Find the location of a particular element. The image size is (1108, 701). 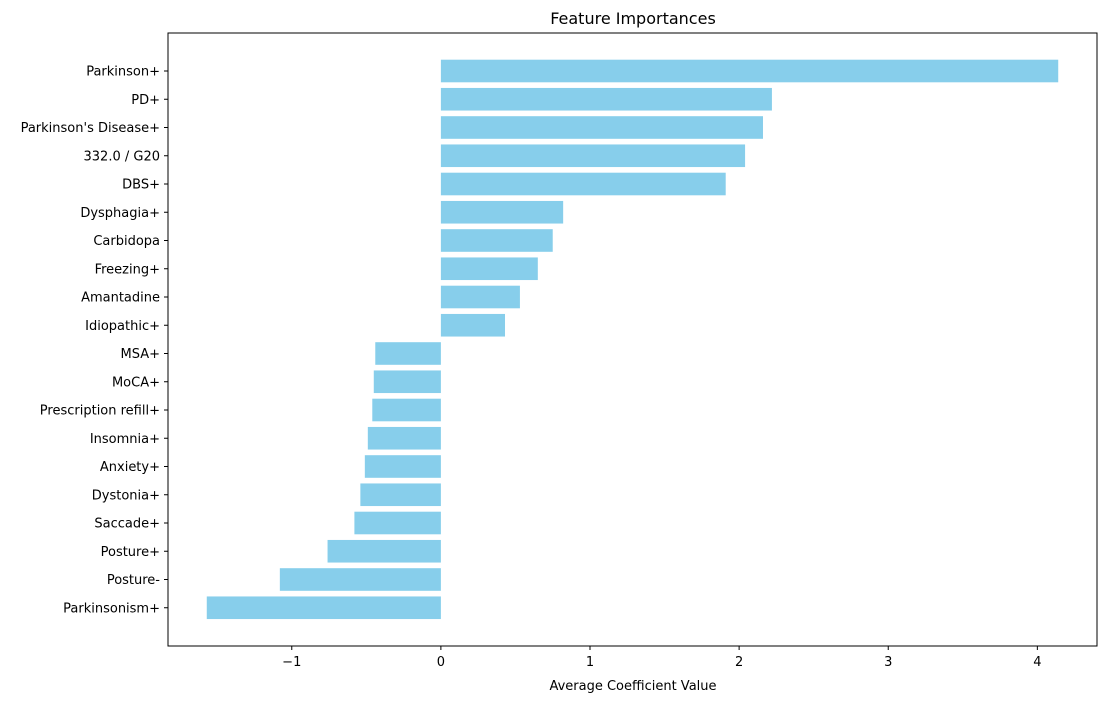

x-tick-label: −1 is located at coordinates (291, 662).